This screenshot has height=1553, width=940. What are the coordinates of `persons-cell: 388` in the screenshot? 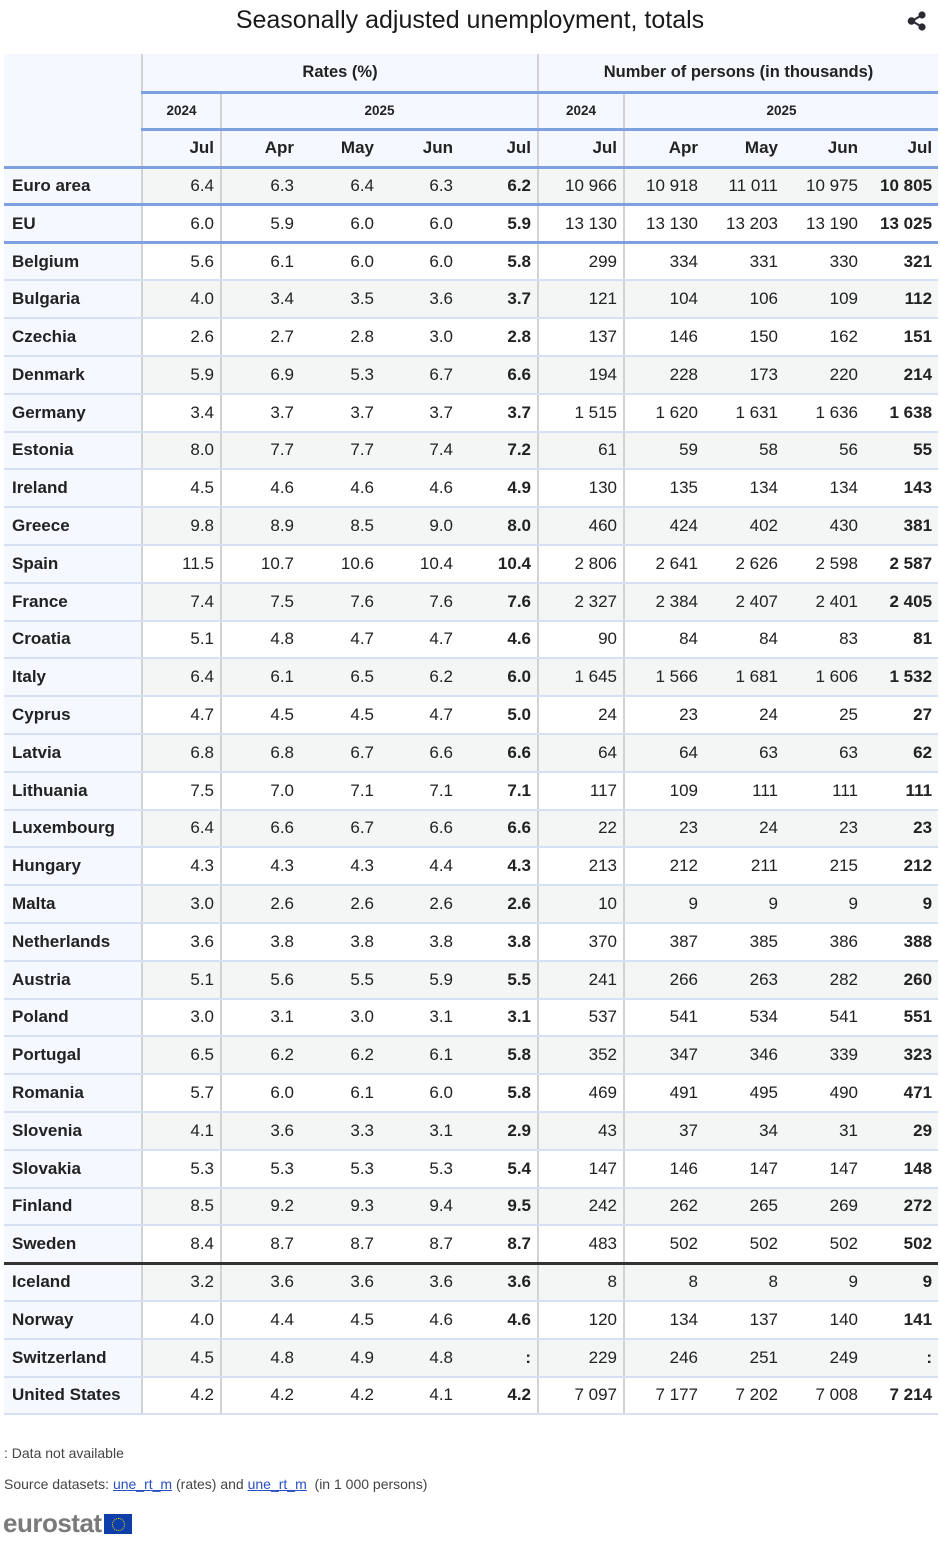 It's located at (901, 942).